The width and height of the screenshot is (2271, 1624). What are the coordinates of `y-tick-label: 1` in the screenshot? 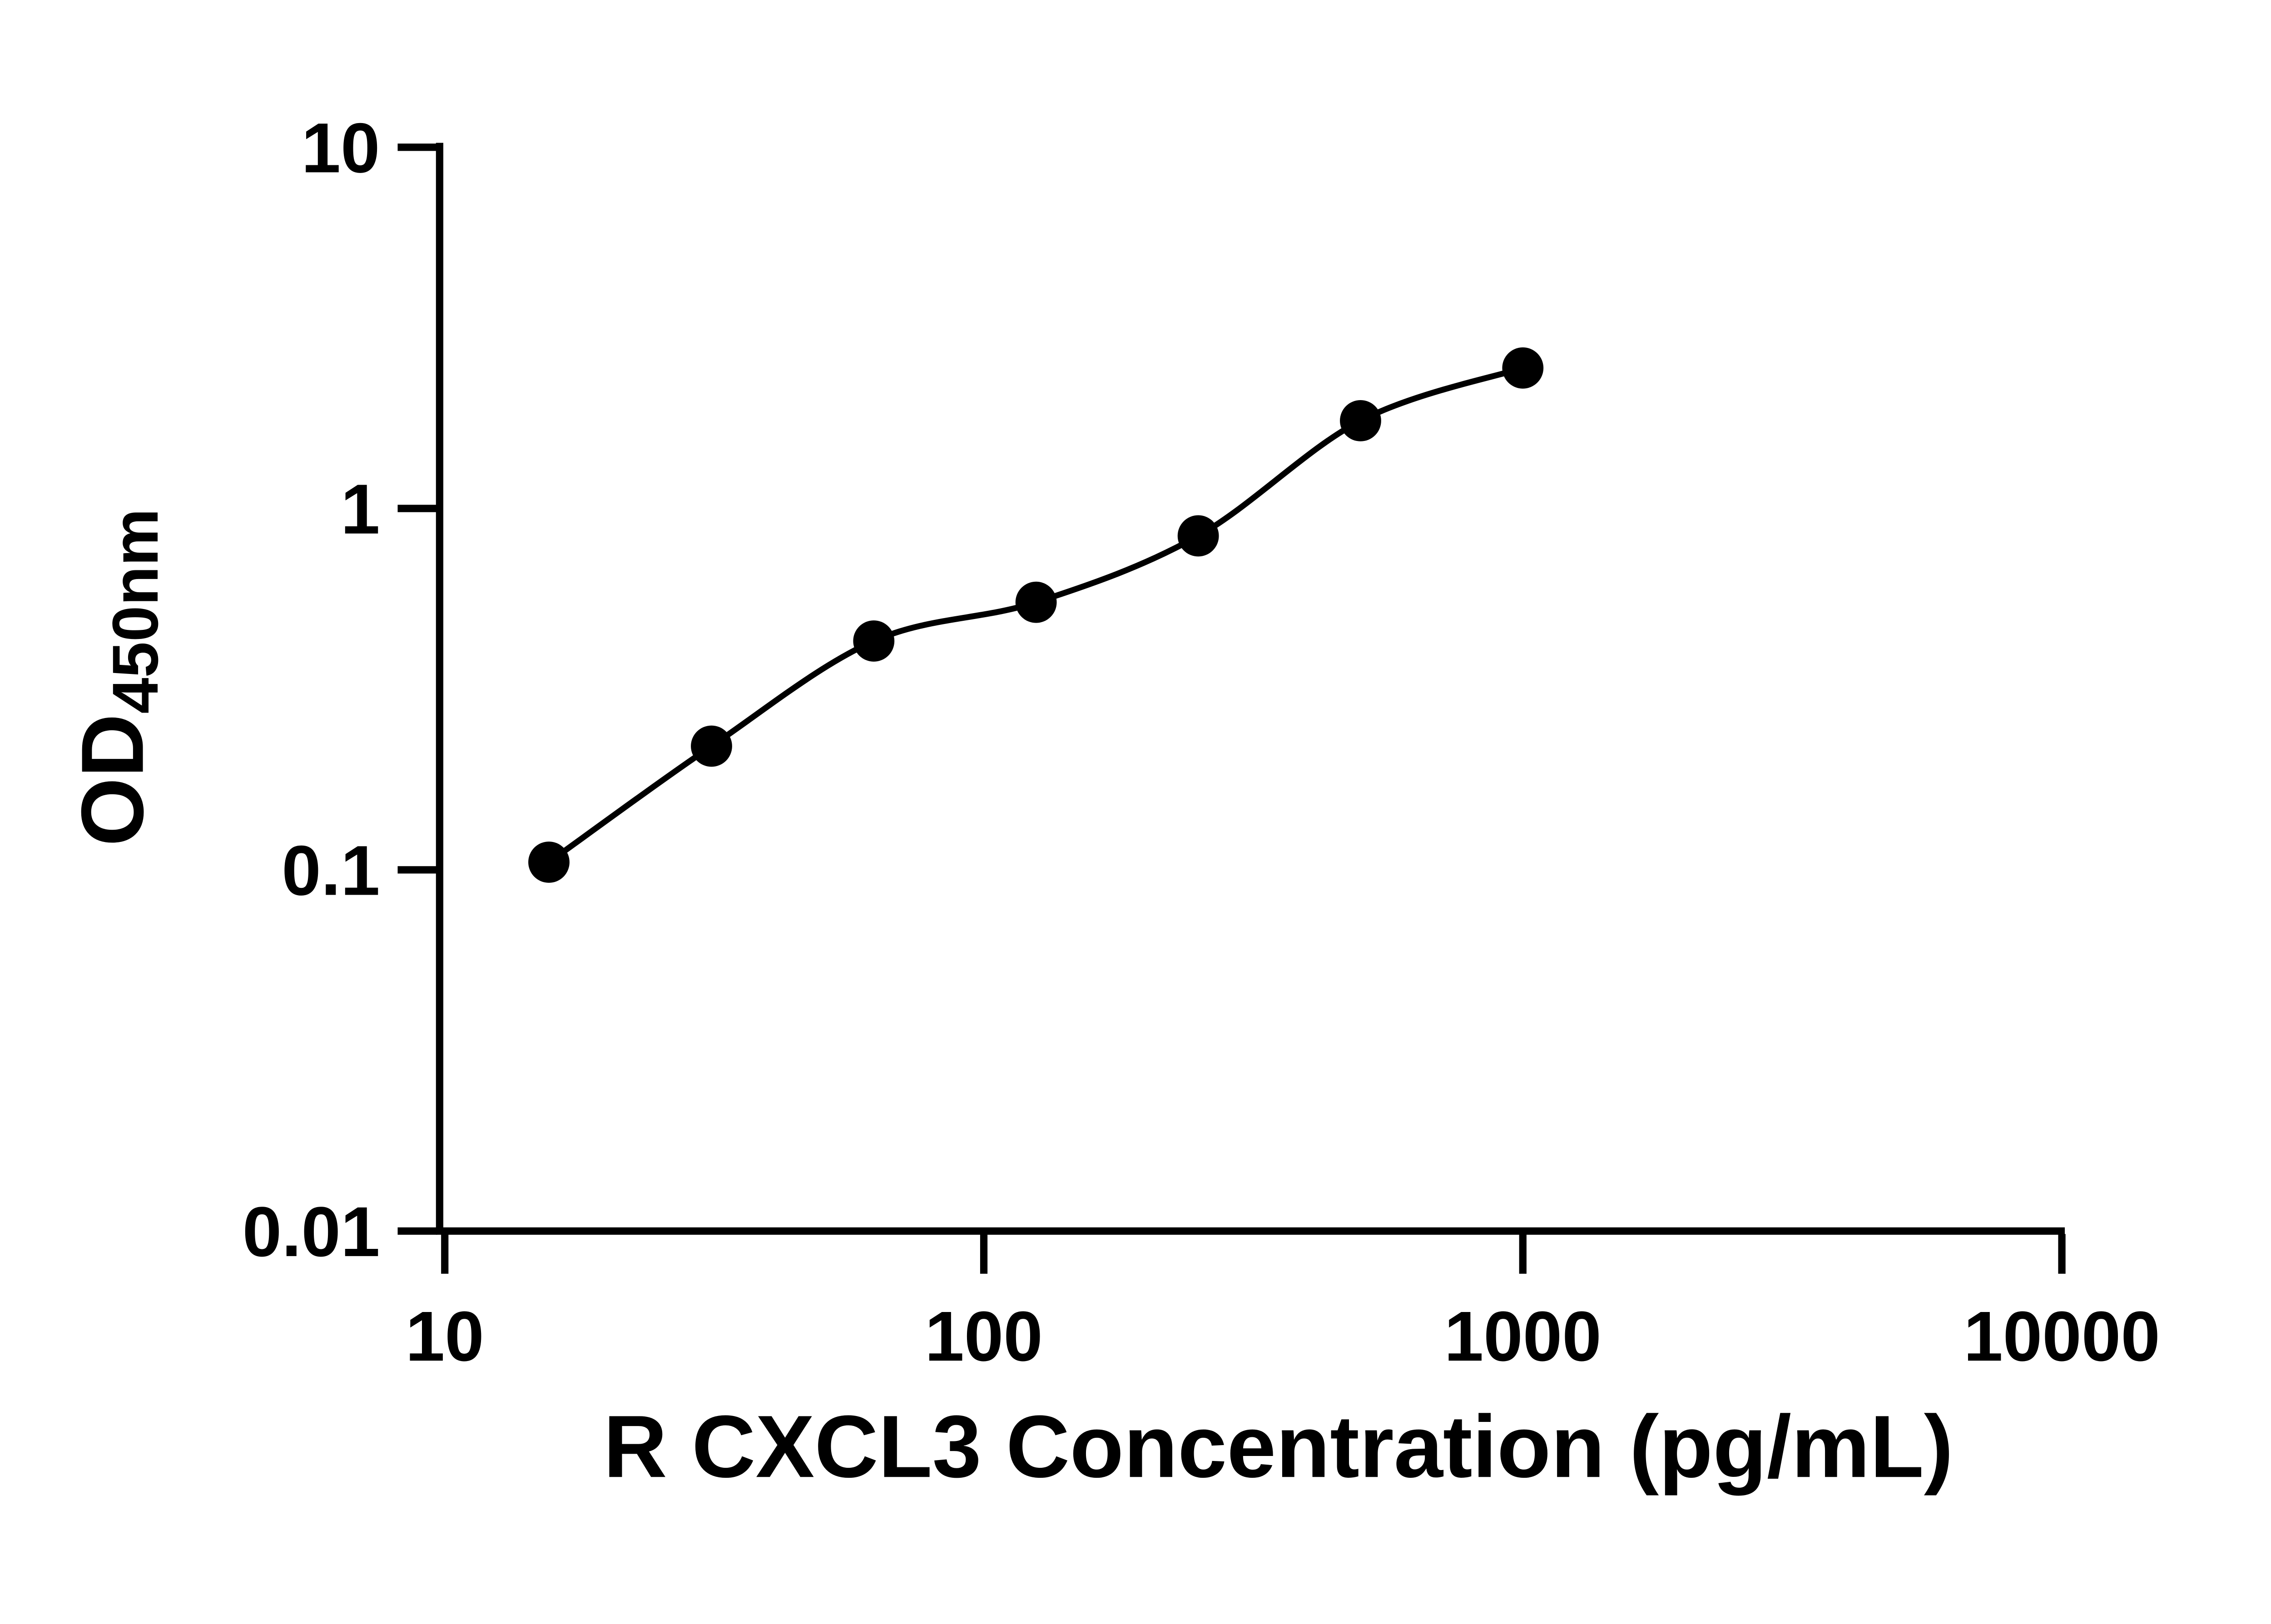 It's located at (360, 509).